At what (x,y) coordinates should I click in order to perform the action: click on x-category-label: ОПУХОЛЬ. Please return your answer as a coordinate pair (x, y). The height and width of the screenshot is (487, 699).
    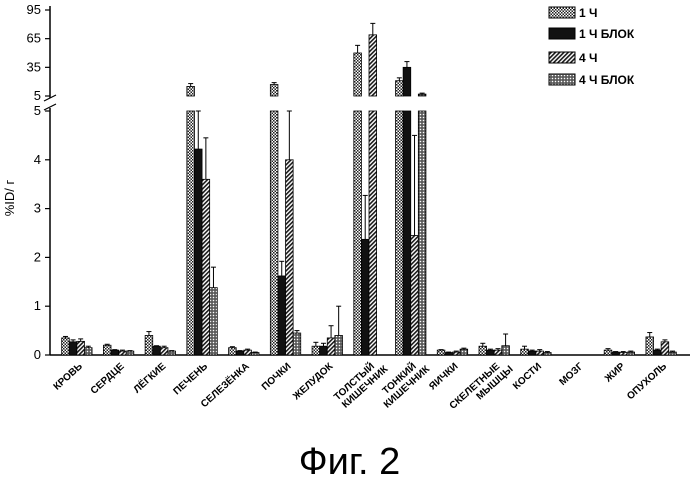
    Looking at the image, I should click on (647, 381).